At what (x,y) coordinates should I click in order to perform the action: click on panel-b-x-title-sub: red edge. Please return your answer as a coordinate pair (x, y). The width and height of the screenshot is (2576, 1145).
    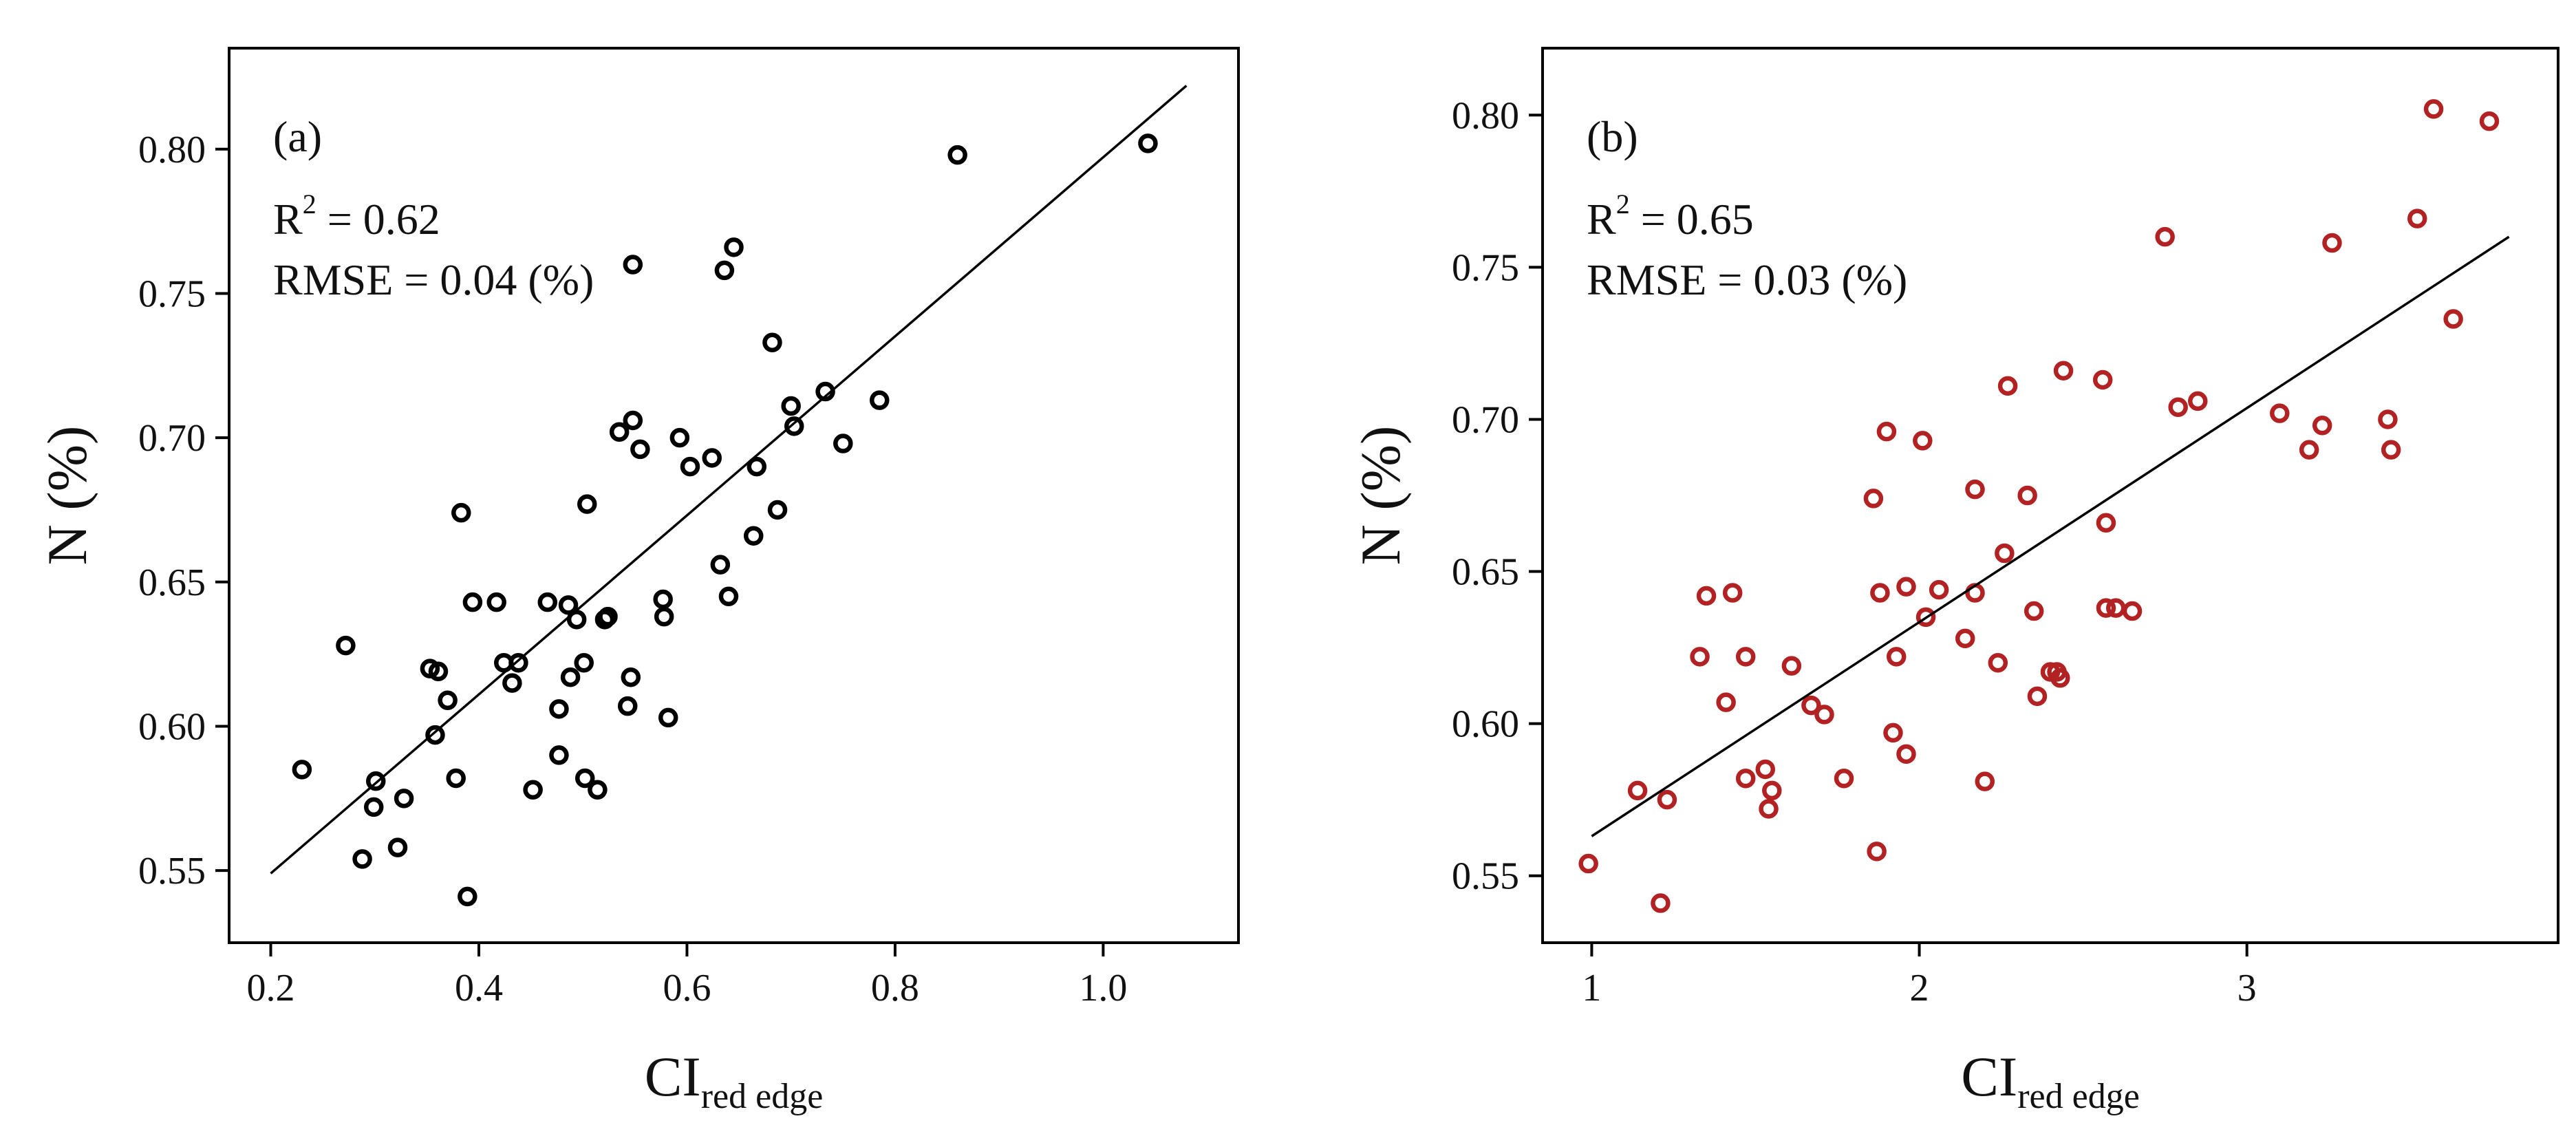
    Looking at the image, I should click on (2078, 1096).